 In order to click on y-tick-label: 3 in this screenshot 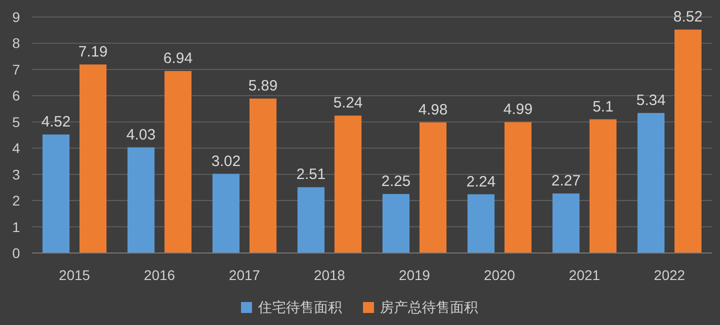, I will do `click(16, 174)`.